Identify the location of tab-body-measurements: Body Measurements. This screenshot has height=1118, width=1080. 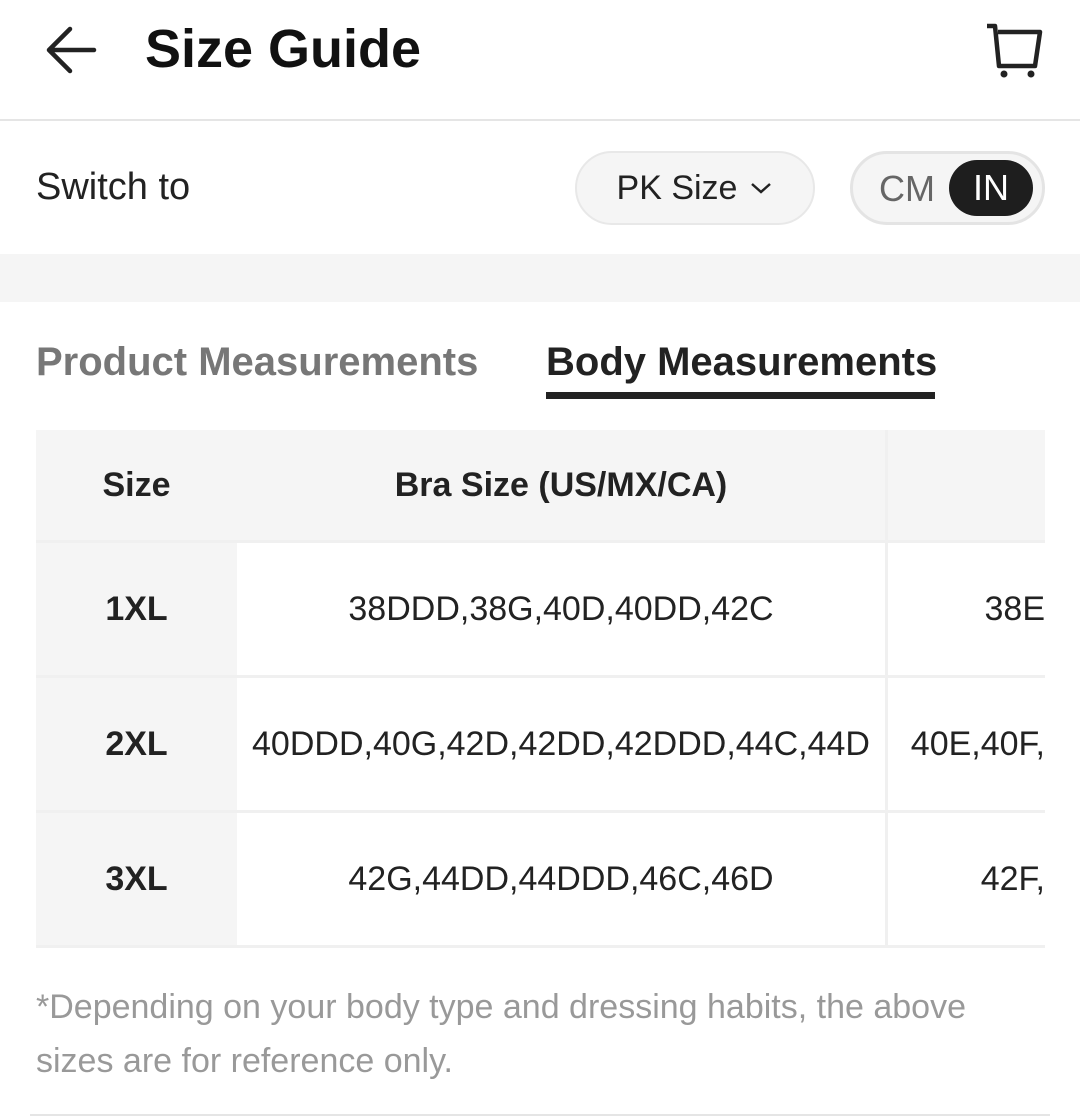
(742, 362).